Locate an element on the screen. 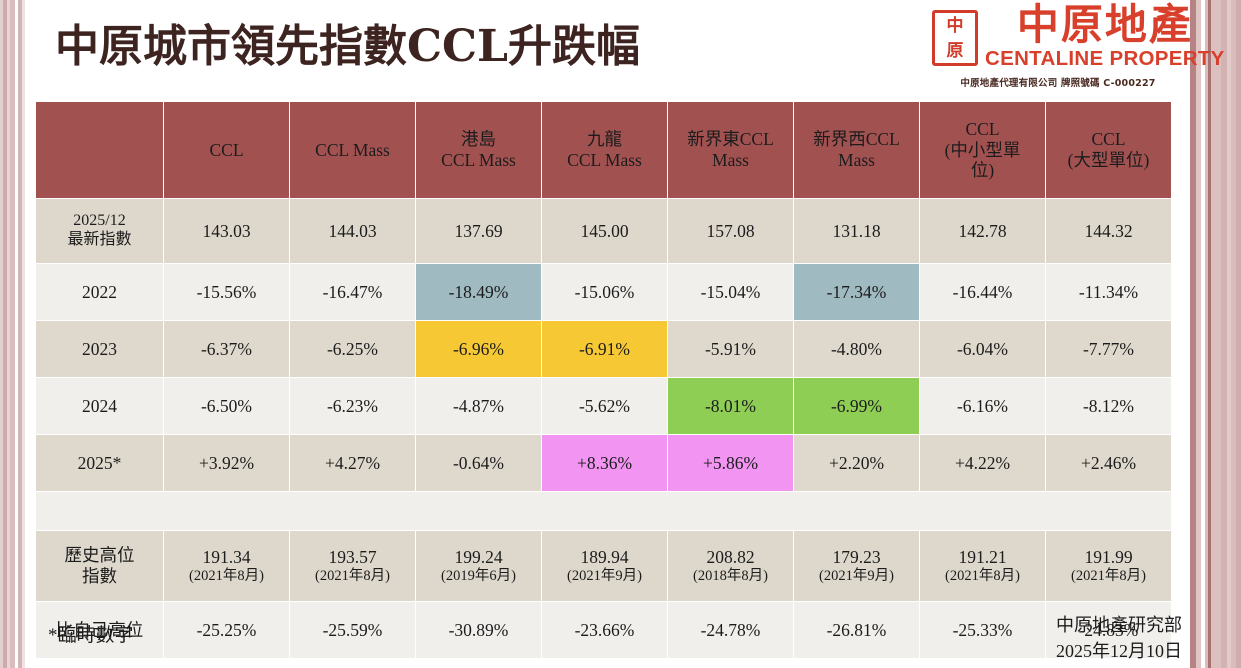 This screenshot has height=668, width=1241. table-cell: -24.83% is located at coordinates (1108, 630).